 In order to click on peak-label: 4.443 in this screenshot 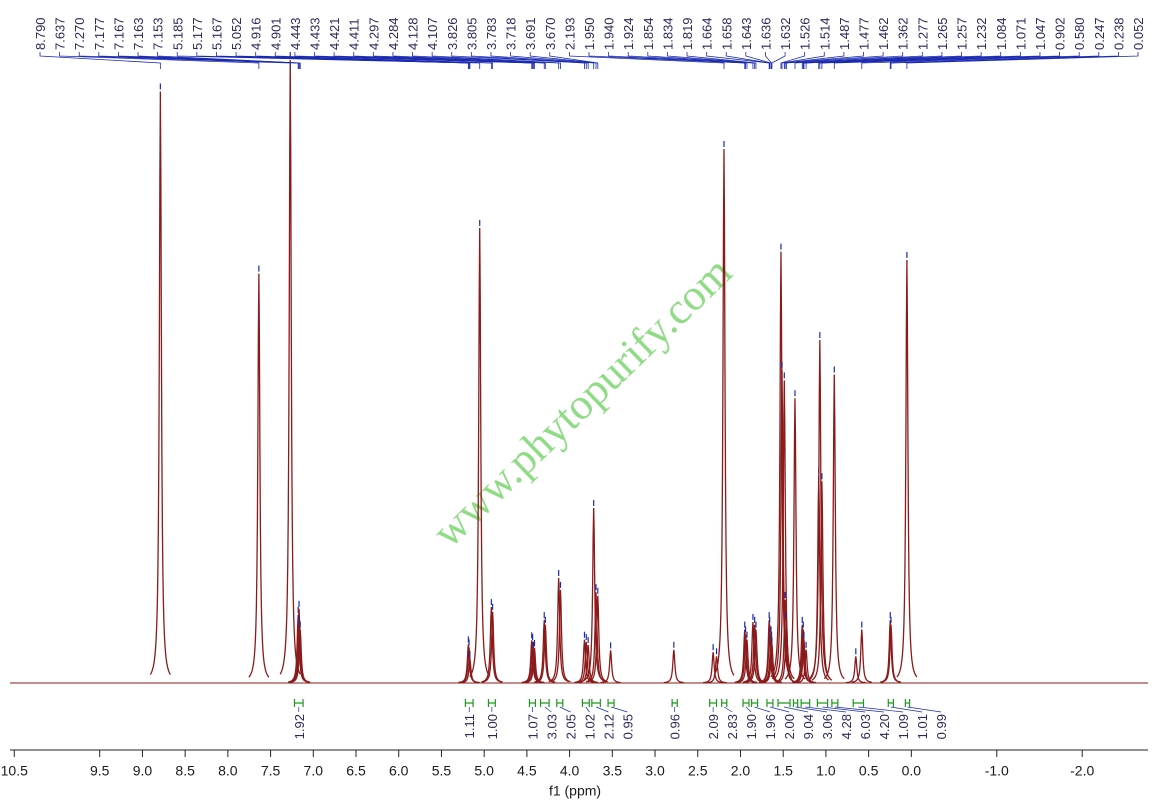, I will do `click(295, 33)`.